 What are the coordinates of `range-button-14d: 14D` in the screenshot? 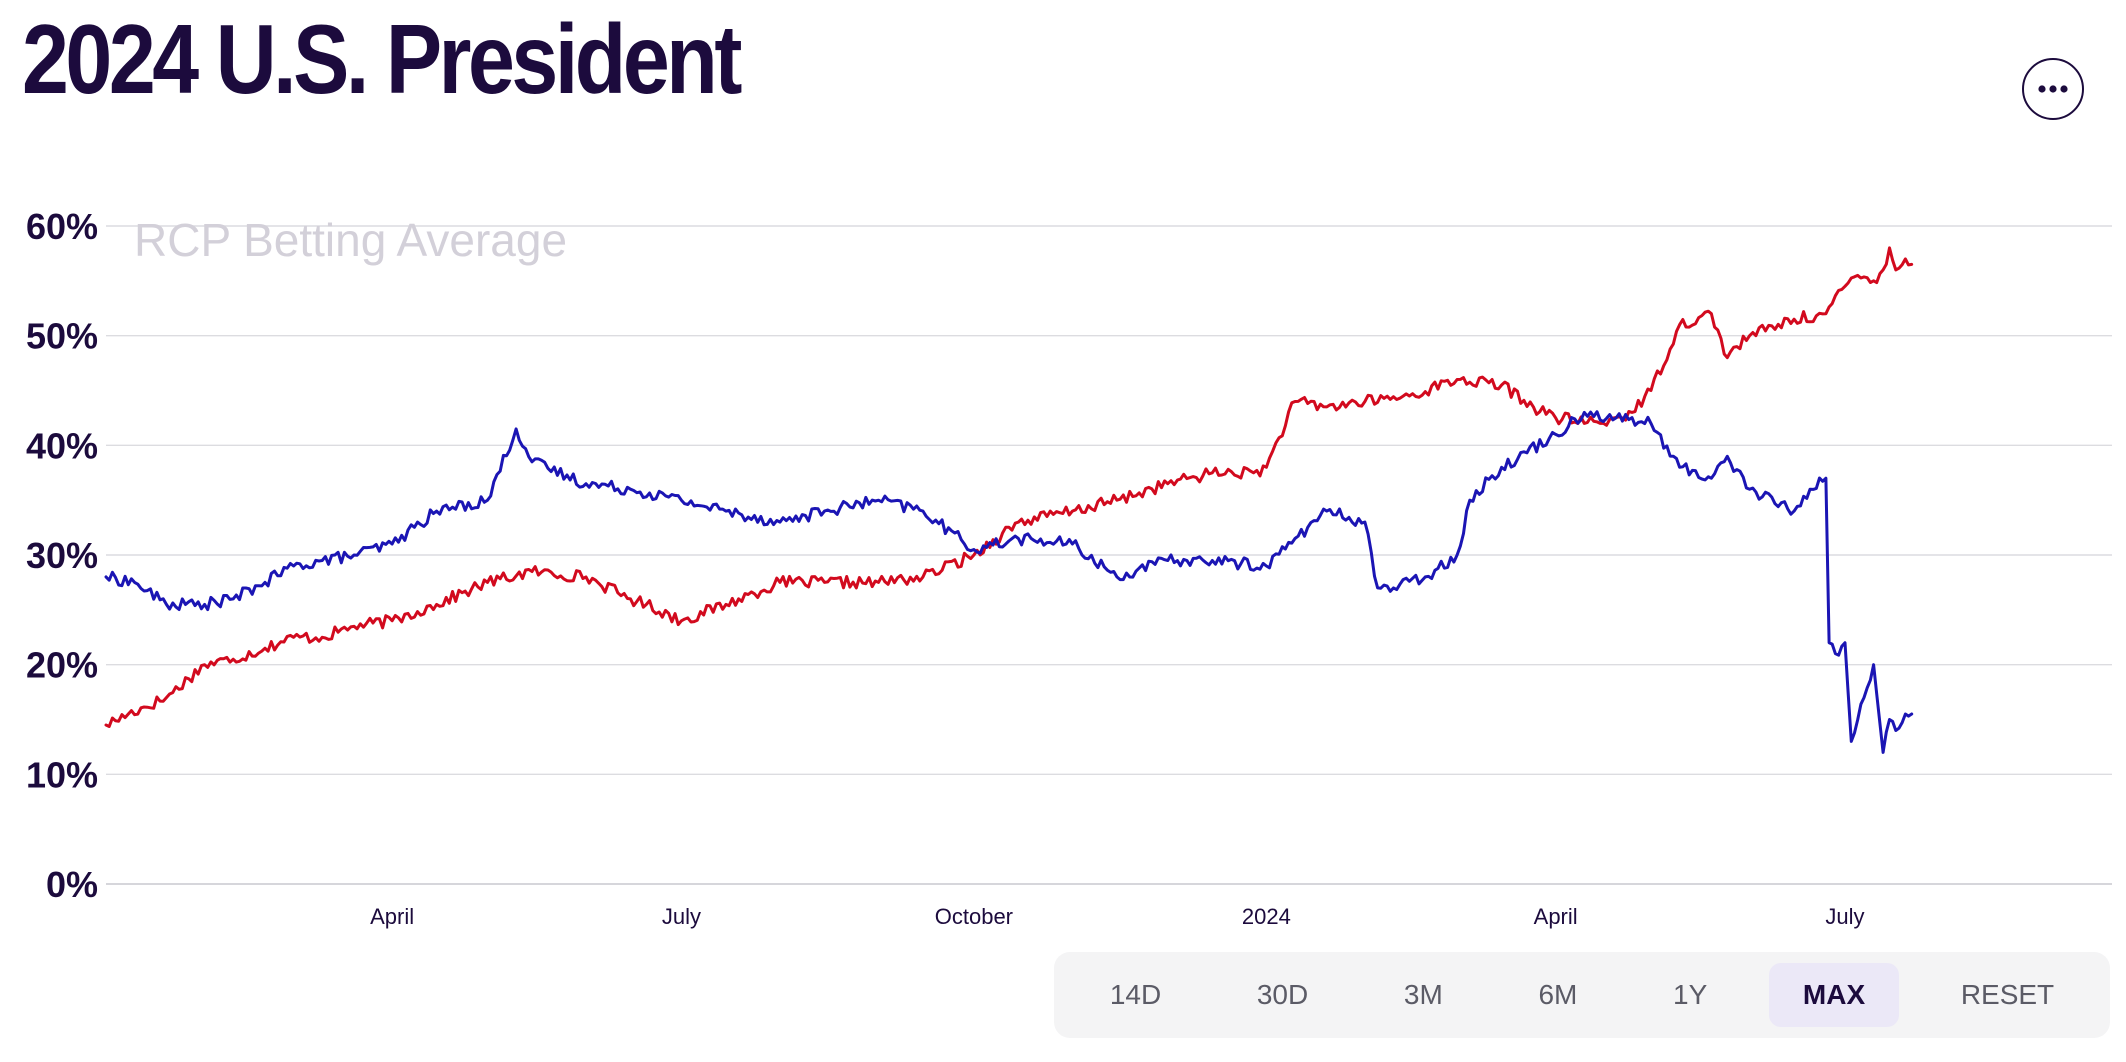 It's located at (1135, 994).